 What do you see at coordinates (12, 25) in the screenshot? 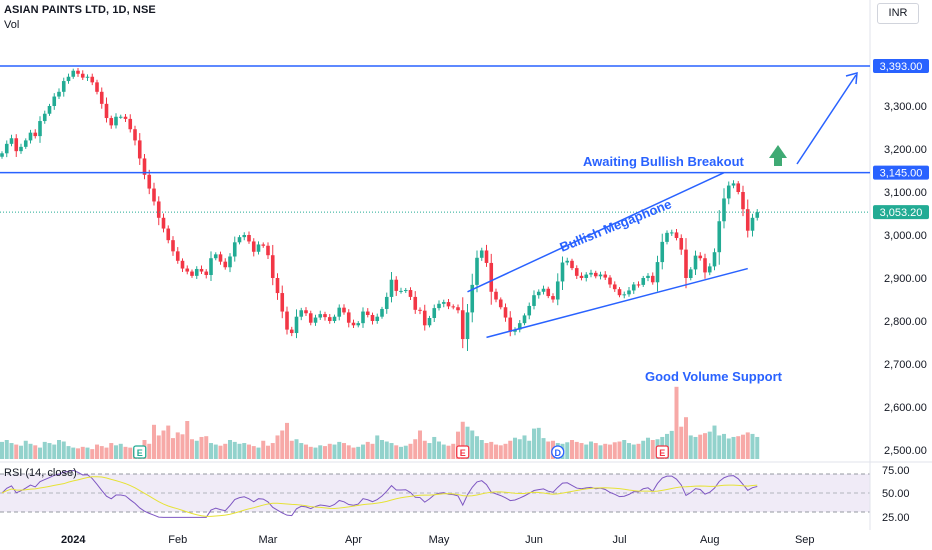
I see `volume-label: Vol` at bounding box center [12, 25].